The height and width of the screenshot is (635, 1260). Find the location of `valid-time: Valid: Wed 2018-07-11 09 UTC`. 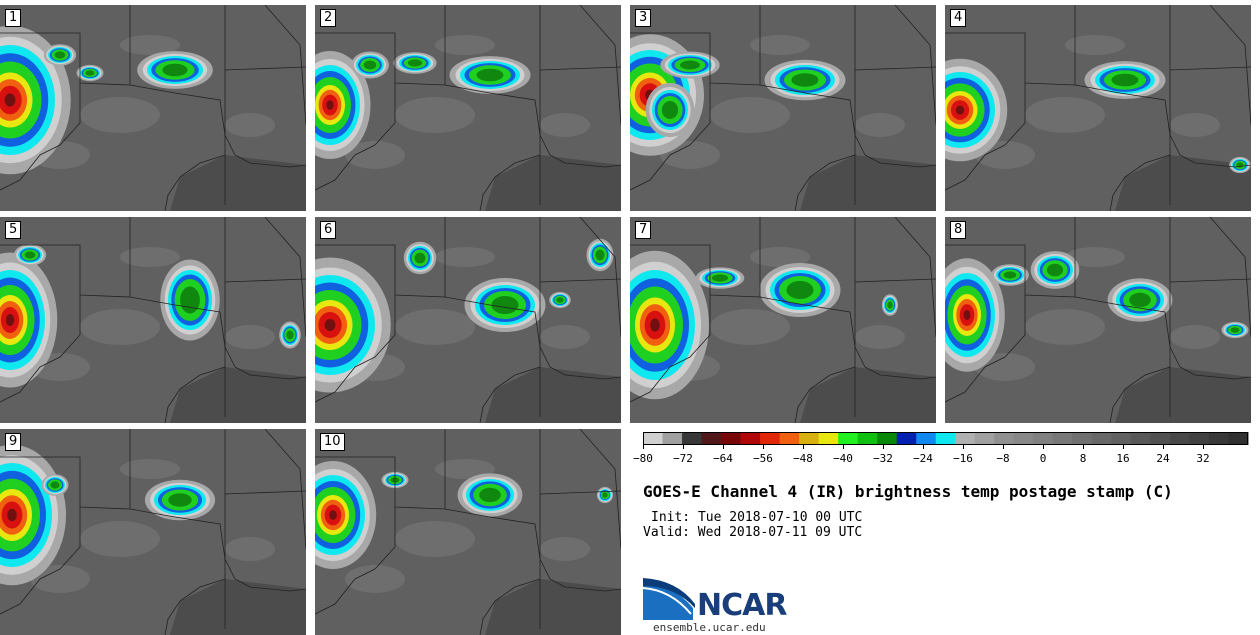

valid-time: Valid: Wed 2018-07-11 09 UTC is located at coordinates (753, 532).